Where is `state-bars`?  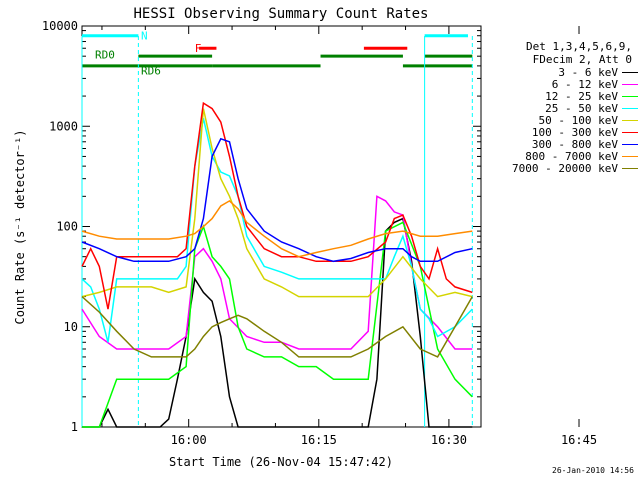
state-bars is located at coordinates (277, 51).